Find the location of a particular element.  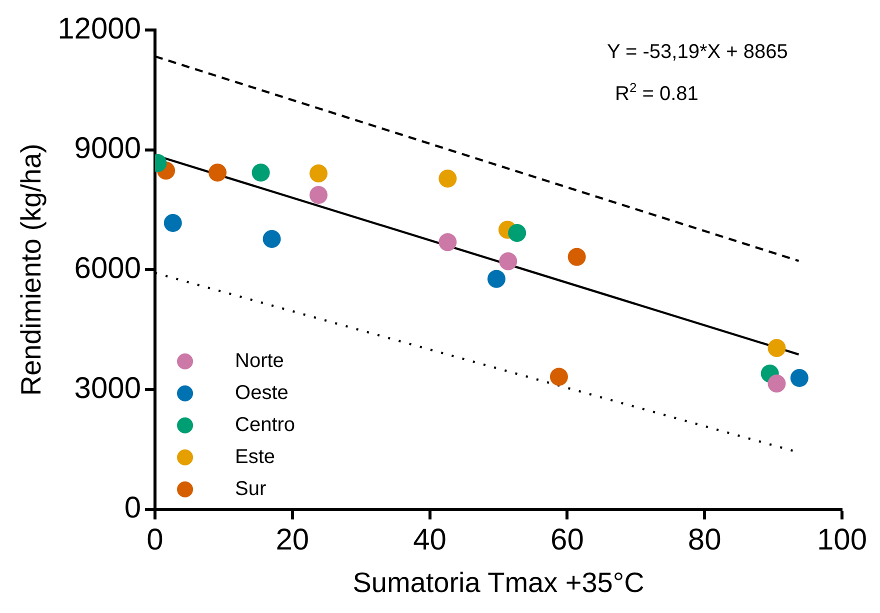

x-tick-label: 100 is located at coordinates (842, 540).